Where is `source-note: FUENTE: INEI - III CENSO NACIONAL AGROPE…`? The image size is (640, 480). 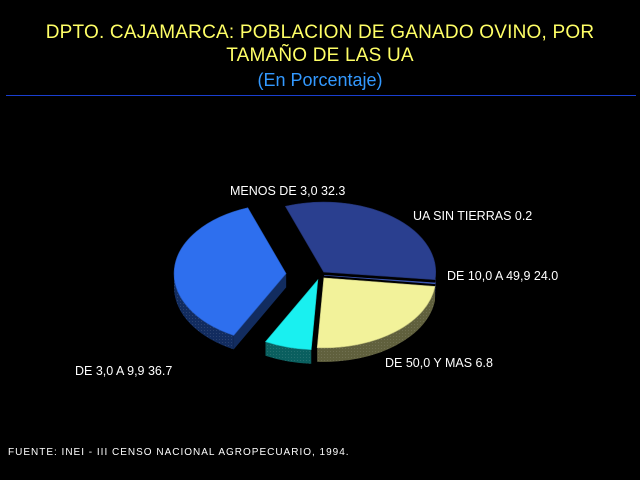
source-note: FUENTE: INEI - III CENSO NACIONAL AGROPE… is located at coordinates (179, 452).